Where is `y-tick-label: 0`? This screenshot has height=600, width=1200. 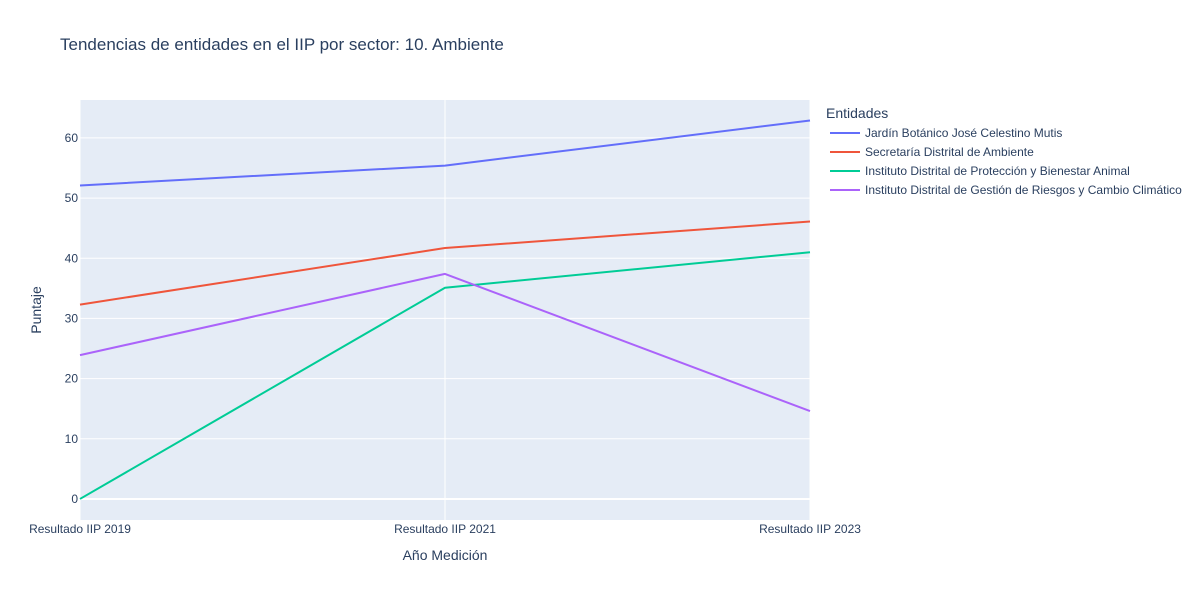
y-tick-label: 0 is located at coordinates (74, 499).